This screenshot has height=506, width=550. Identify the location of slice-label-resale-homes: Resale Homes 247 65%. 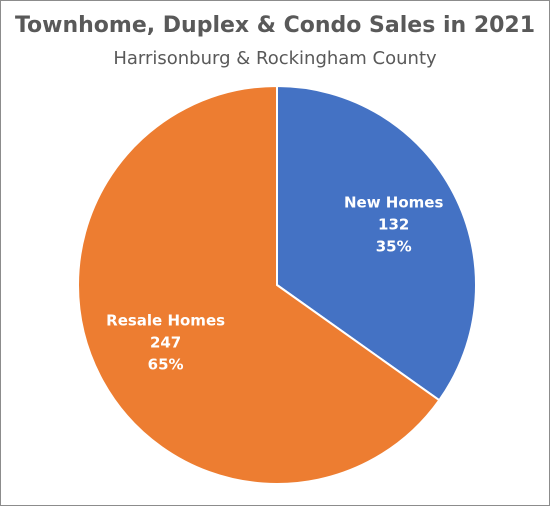
(165, 343).